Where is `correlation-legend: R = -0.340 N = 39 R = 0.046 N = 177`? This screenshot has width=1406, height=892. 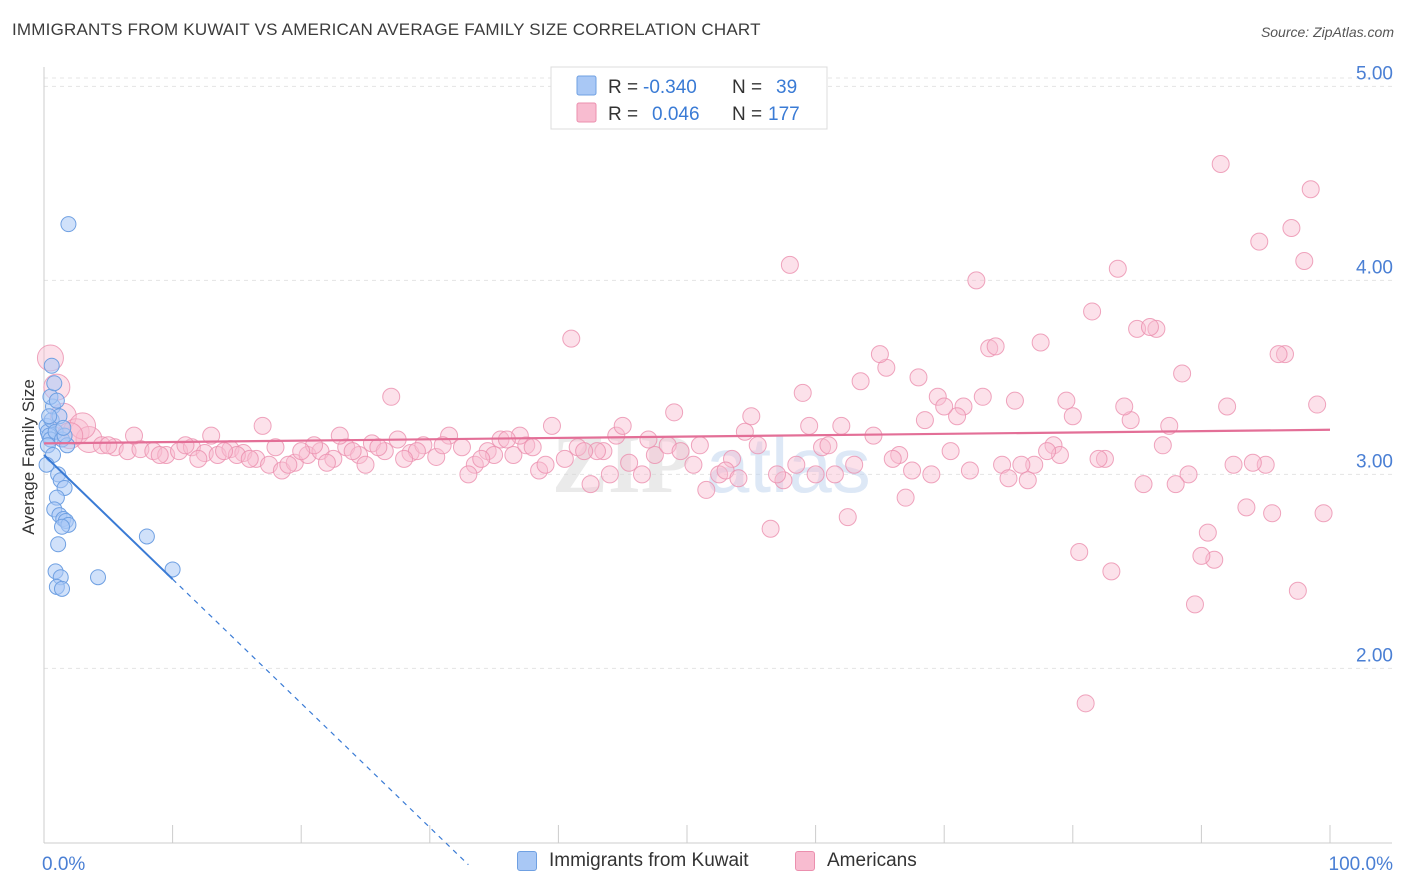
correlation-legend: R = -0.340 N = 39 R = 0.046 N = 177 is located at coordinates (689, 98).